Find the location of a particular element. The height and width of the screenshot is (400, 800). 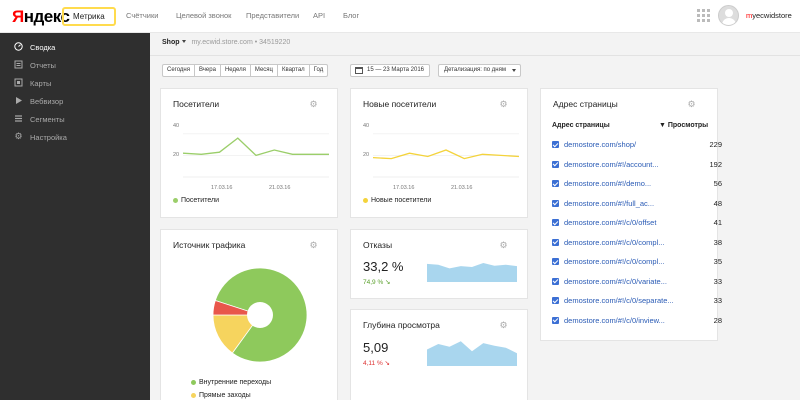

date-range-button: 15 — 23 Марта 2016 is located at coordinates (390, 70).